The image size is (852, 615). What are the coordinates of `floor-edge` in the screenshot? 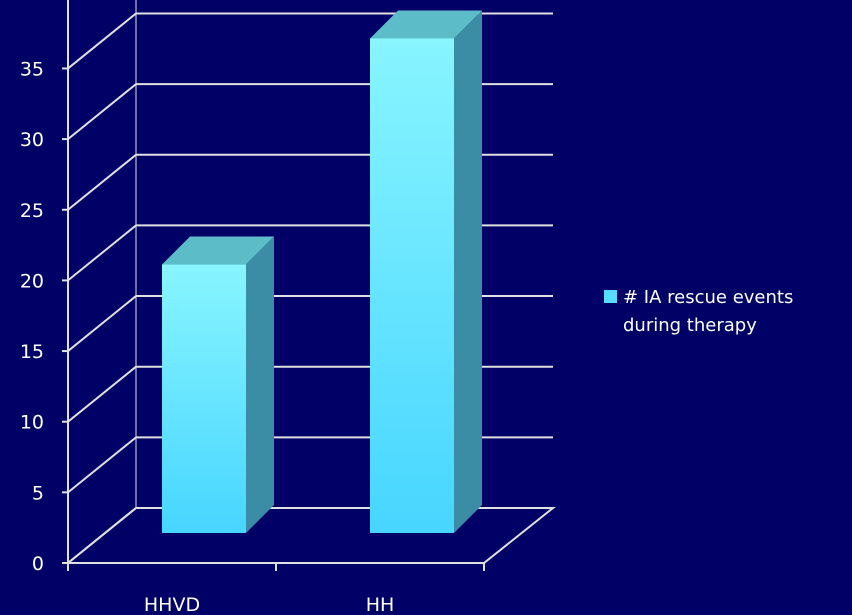 It's located at (311, 535).